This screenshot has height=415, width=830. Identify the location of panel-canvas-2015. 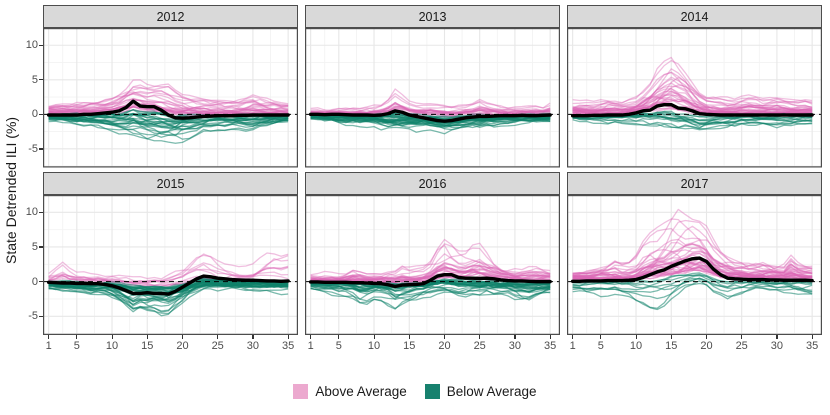
(170, 265).